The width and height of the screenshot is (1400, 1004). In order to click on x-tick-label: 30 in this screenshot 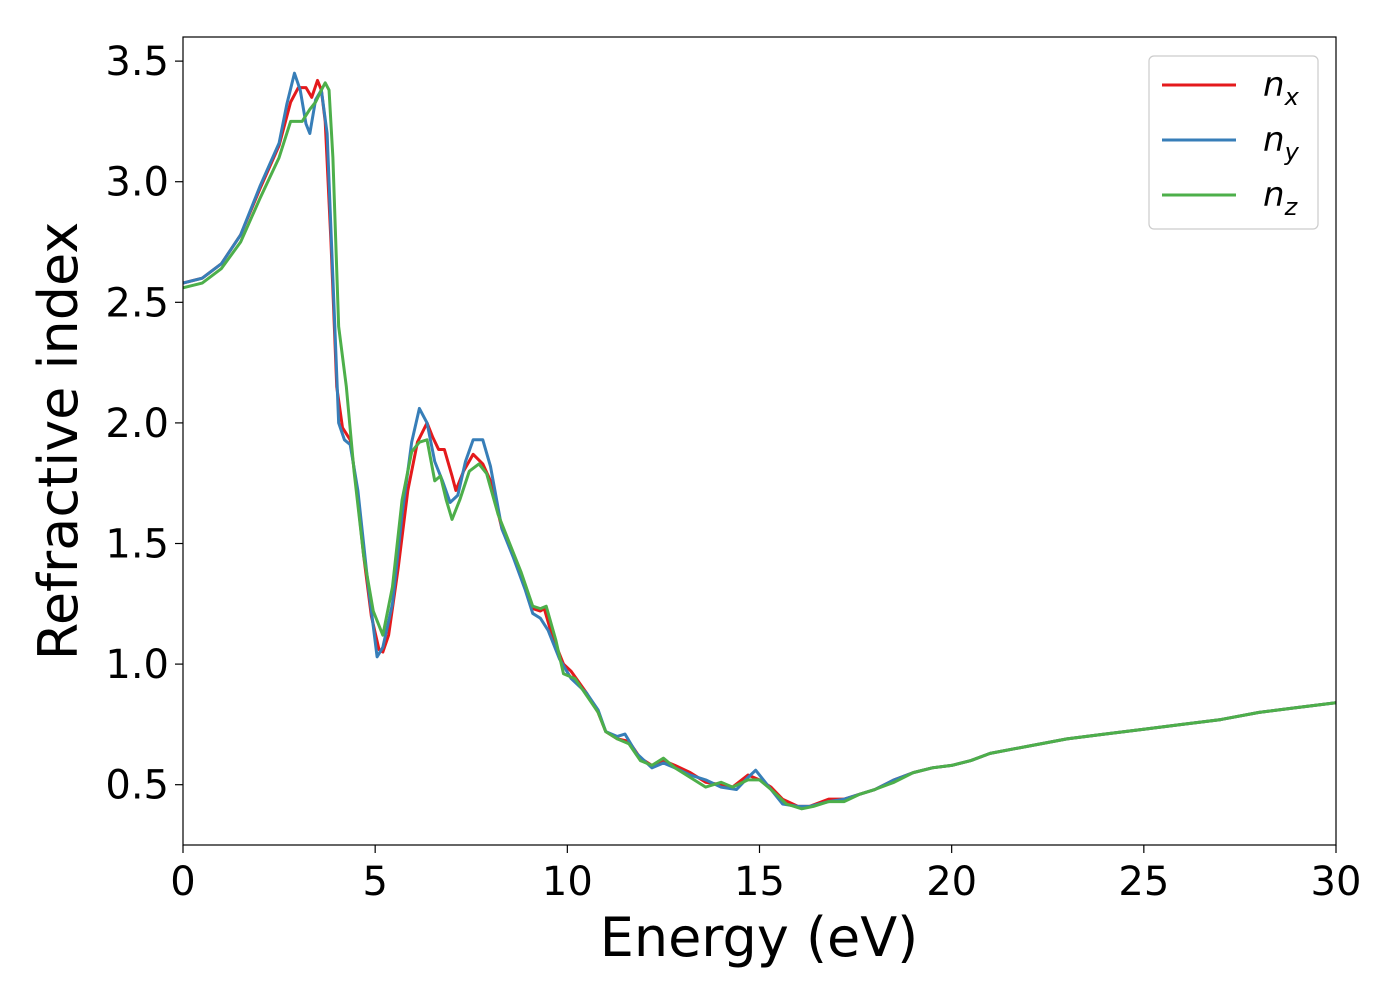, I will do `click(1336, 882)`.